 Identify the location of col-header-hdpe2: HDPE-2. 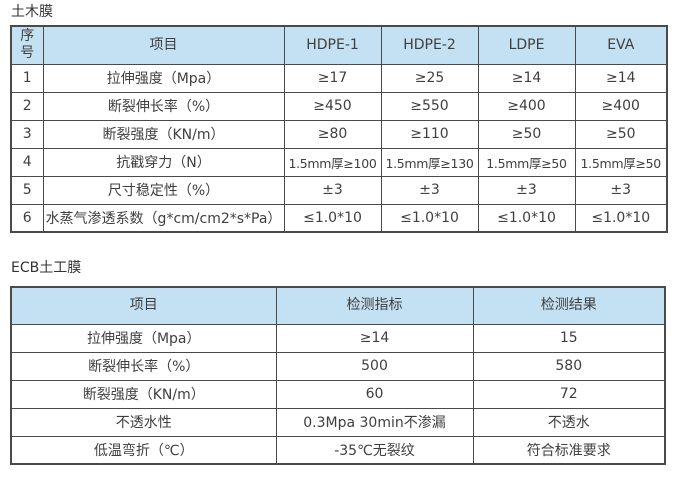
(429, 45).